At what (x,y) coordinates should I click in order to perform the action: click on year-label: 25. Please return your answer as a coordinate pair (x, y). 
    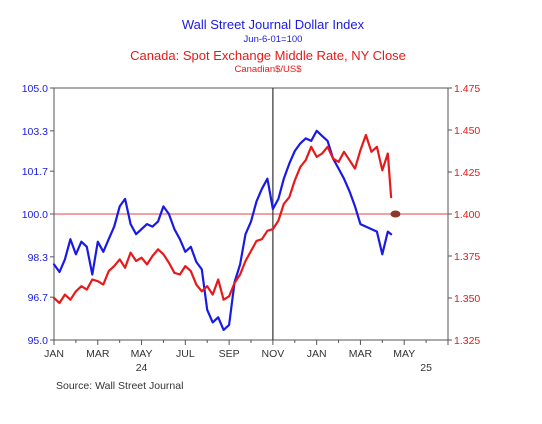
    Looking at the image, I should click on (426, 368).